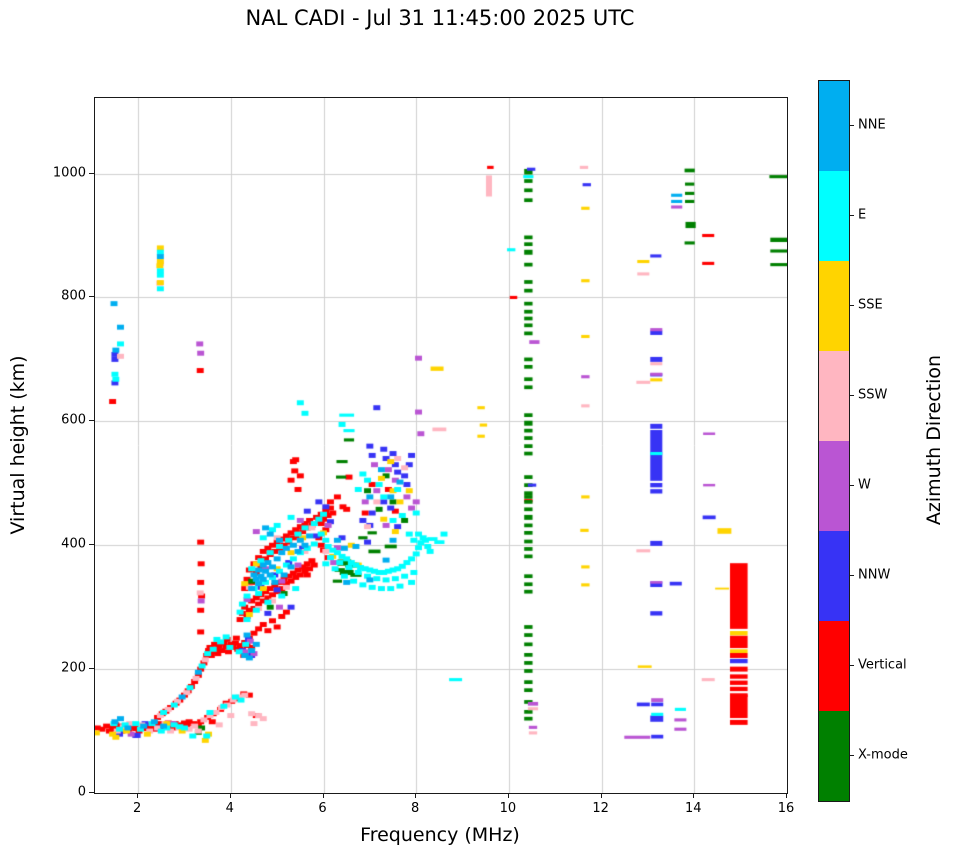 The image size is (958, 857). What do you see at coordinates (81, 792) in the screenshot?
I see `y-tick-label: 0` at bounding box center [81, 792].